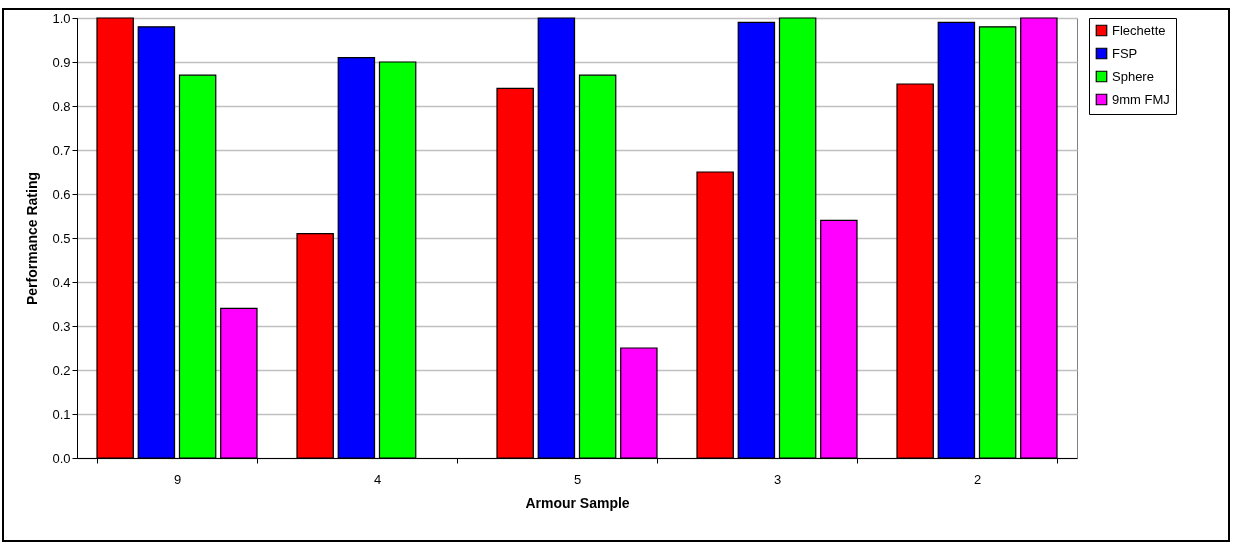  Describe the element at coordinates (61, 150) in the screenshot. I see `y-tick-label: 0.7` at that location.